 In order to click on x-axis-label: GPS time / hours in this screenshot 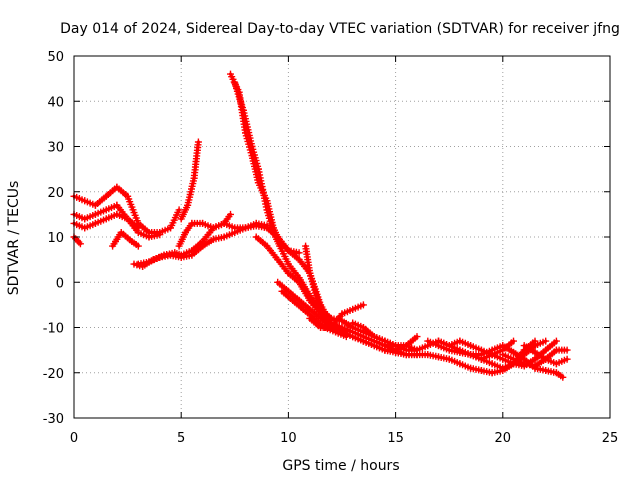, I will do `click(340, 466)`.